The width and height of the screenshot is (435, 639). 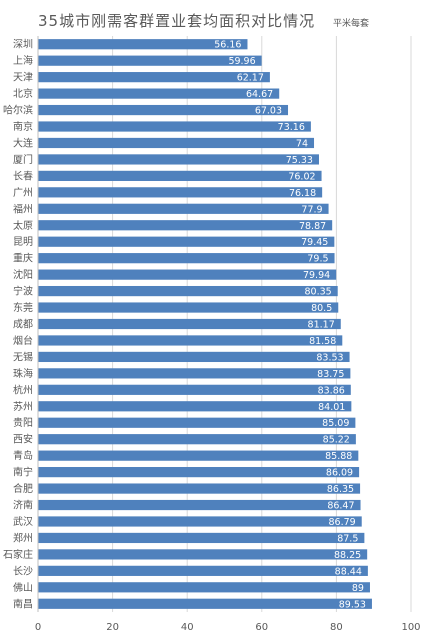 I want to click on x-tick-label: 20, so click(x=112, y=627).